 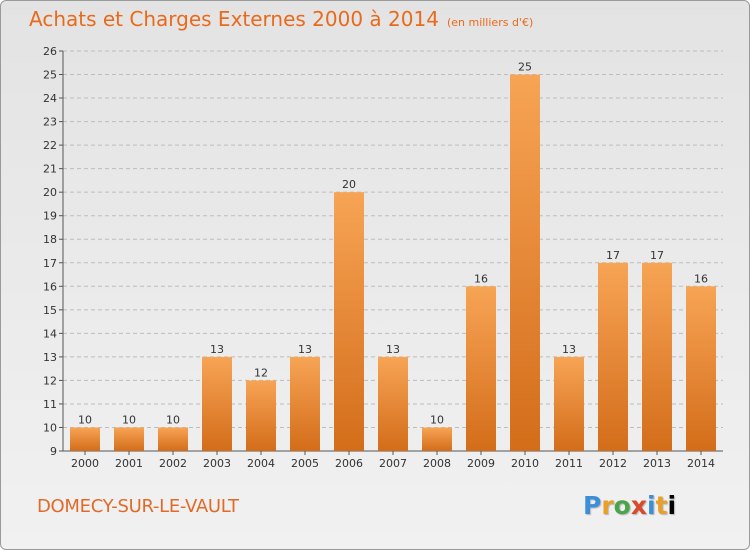 I want to click on x-tick-label: 2002, so click(x=173, y=463).